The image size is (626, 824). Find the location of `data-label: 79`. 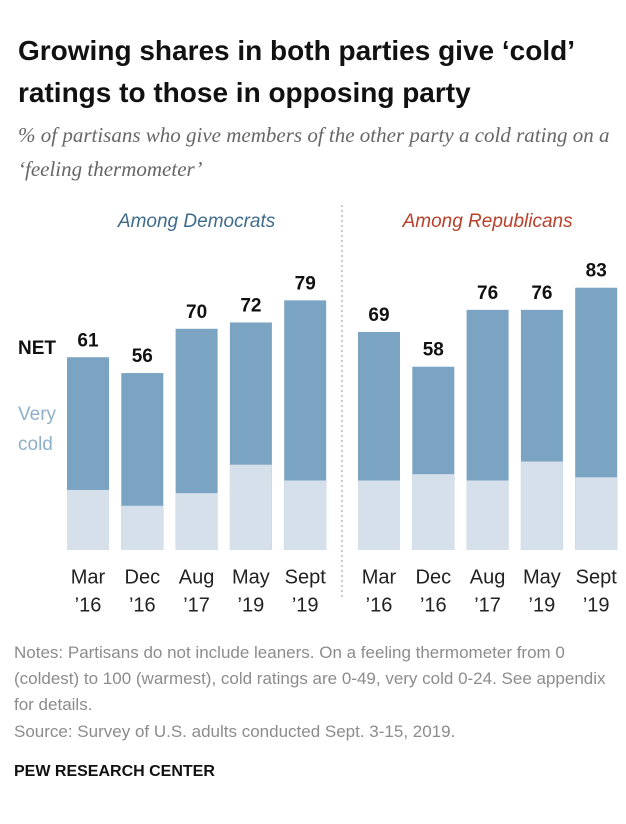

data-label: 79 is located at coordinates (305, 283).